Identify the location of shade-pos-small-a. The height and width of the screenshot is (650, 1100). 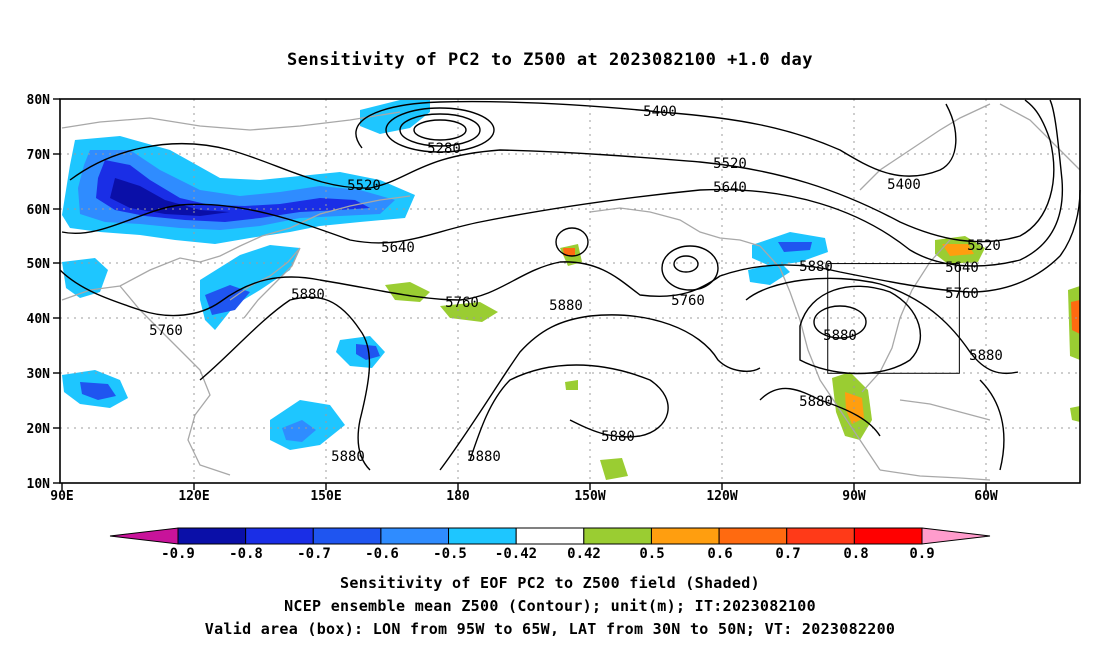
(571, 385).